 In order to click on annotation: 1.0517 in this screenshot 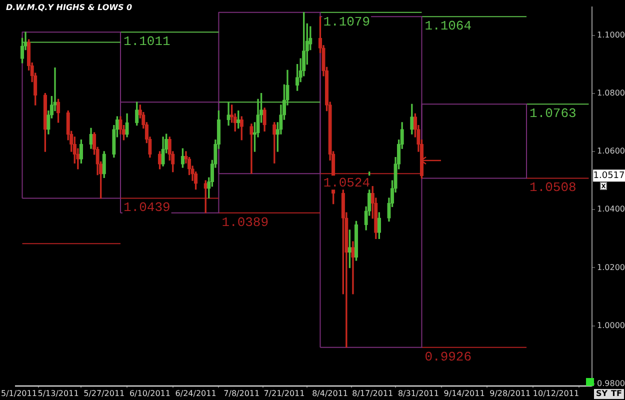, I will do `click(609, 175)`.